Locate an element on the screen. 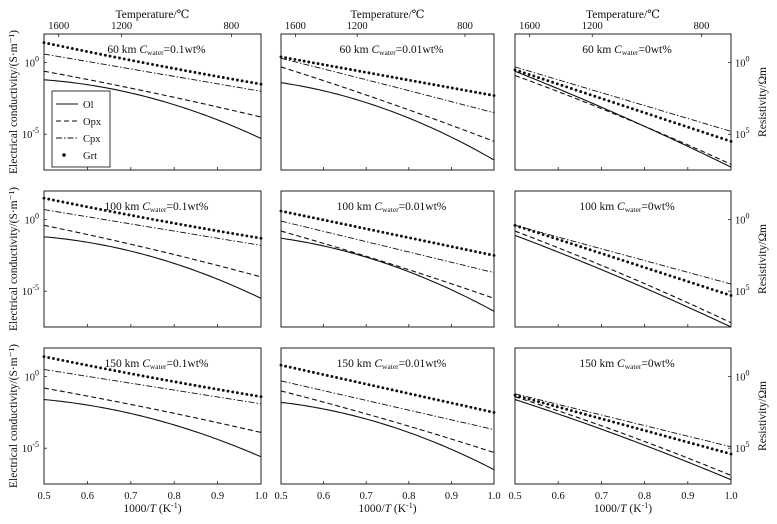 This screenshot has height=524, width=777. top-tick-label: 1600 is located at coordinates (58, 26).